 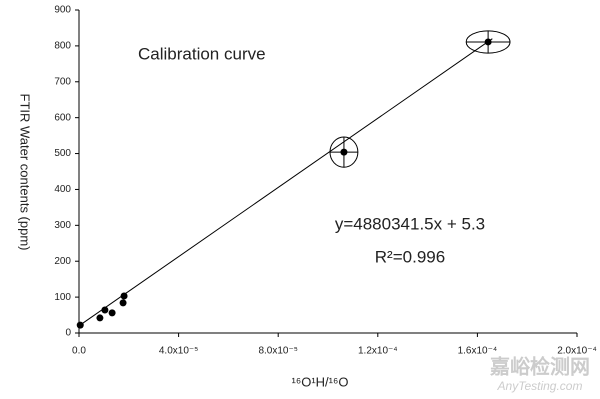 I want to click on y-tick-label: 0, so click(x=68, y=333).